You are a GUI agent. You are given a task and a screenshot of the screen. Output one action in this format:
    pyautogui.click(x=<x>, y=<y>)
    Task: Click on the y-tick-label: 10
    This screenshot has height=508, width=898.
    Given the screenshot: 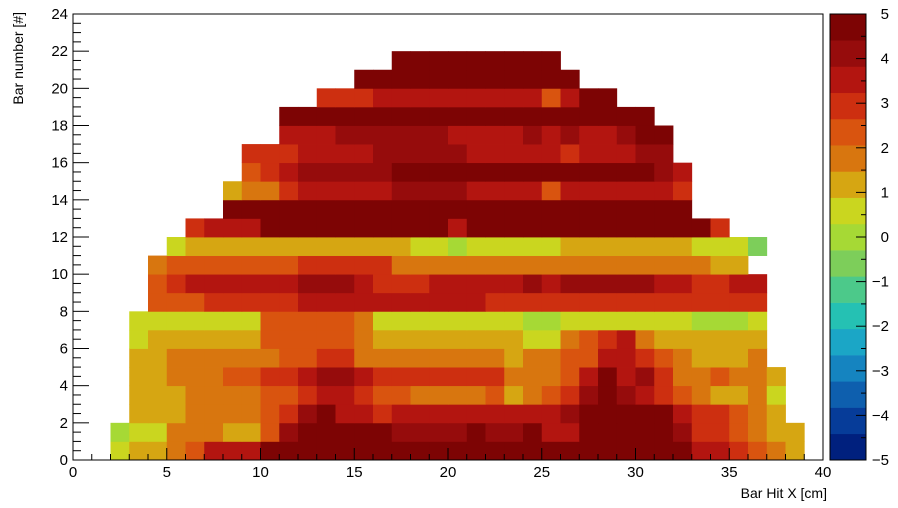 What is the action you would take?
    pyautogui.click(x=59, y=274)
    